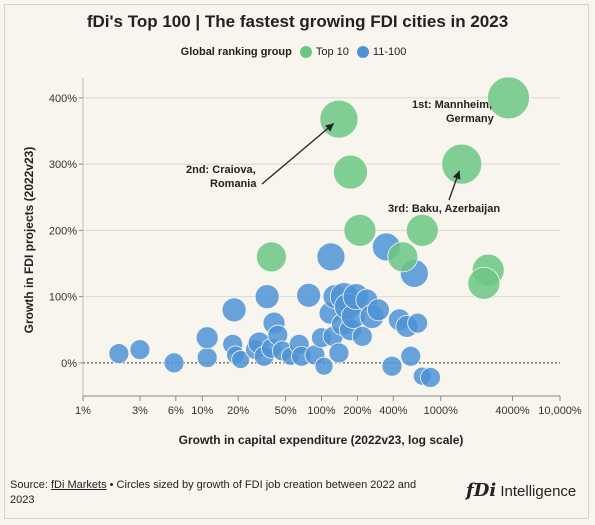 The width and height of the screenshot is (595, 525). I want to click on annotation-label: Germany, so click(470, 119).